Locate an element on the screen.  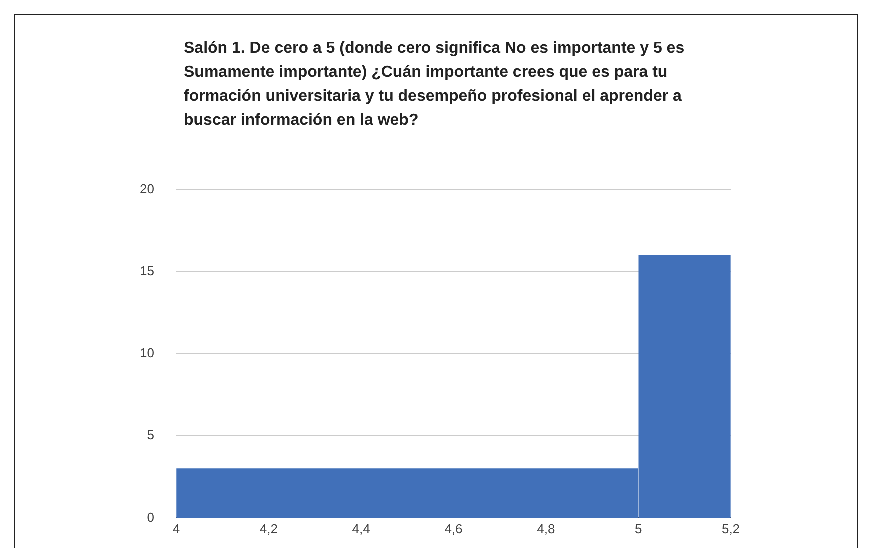
x-tick-label: 5,2 is located at coordinates (731, 529).